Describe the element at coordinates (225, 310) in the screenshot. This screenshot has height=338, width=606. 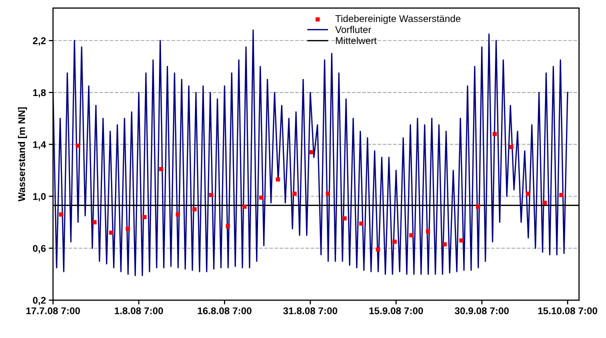
I see `x-tick-label: 16.8.08 7:00` at that location.